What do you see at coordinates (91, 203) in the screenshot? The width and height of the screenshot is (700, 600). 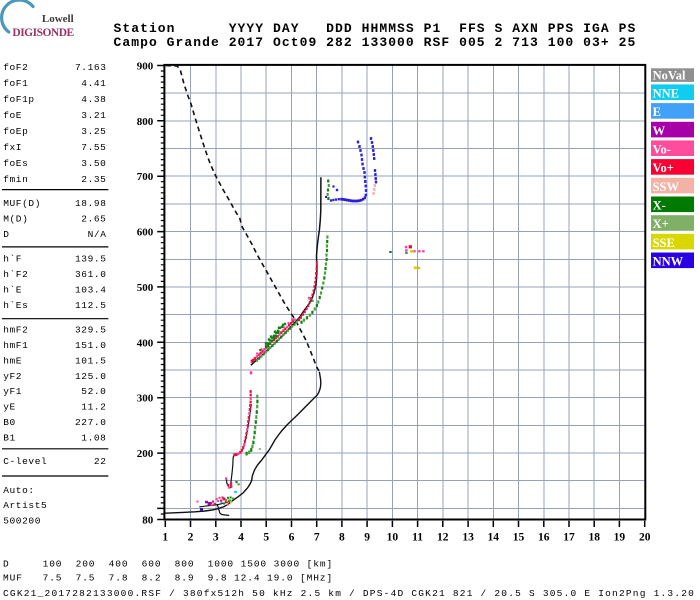 I see `svg-text: 18.98` at bounding box center [91, 203].